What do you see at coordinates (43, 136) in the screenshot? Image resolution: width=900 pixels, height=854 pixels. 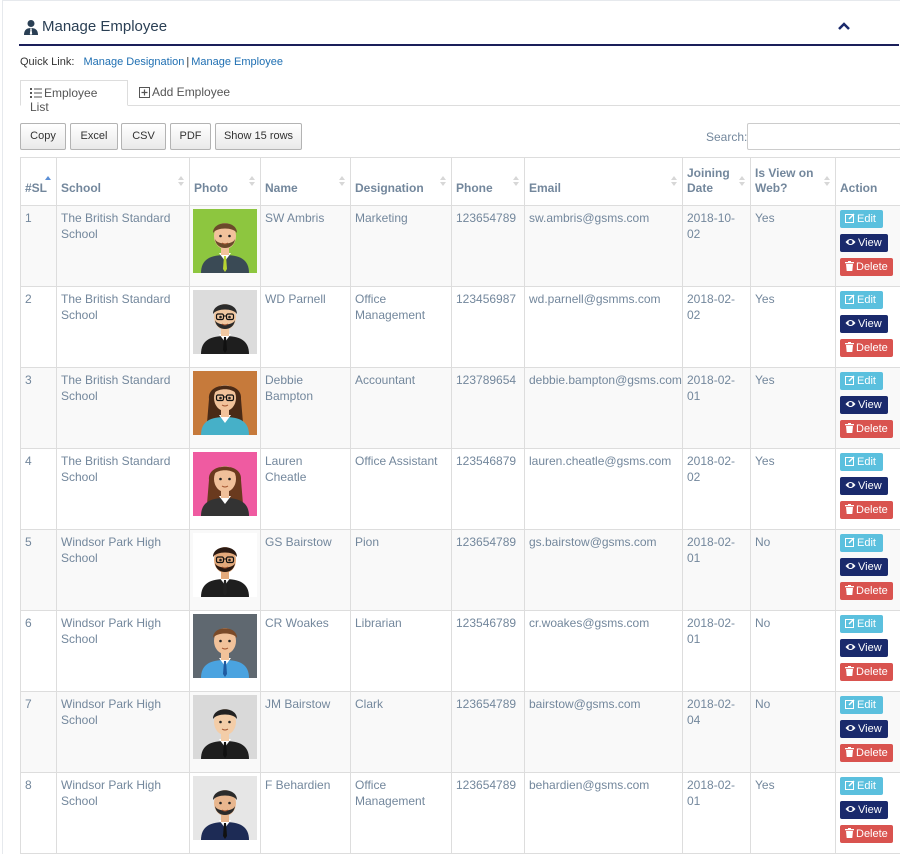 I see `copy-button: Copy` at bounding box center [43, 136].